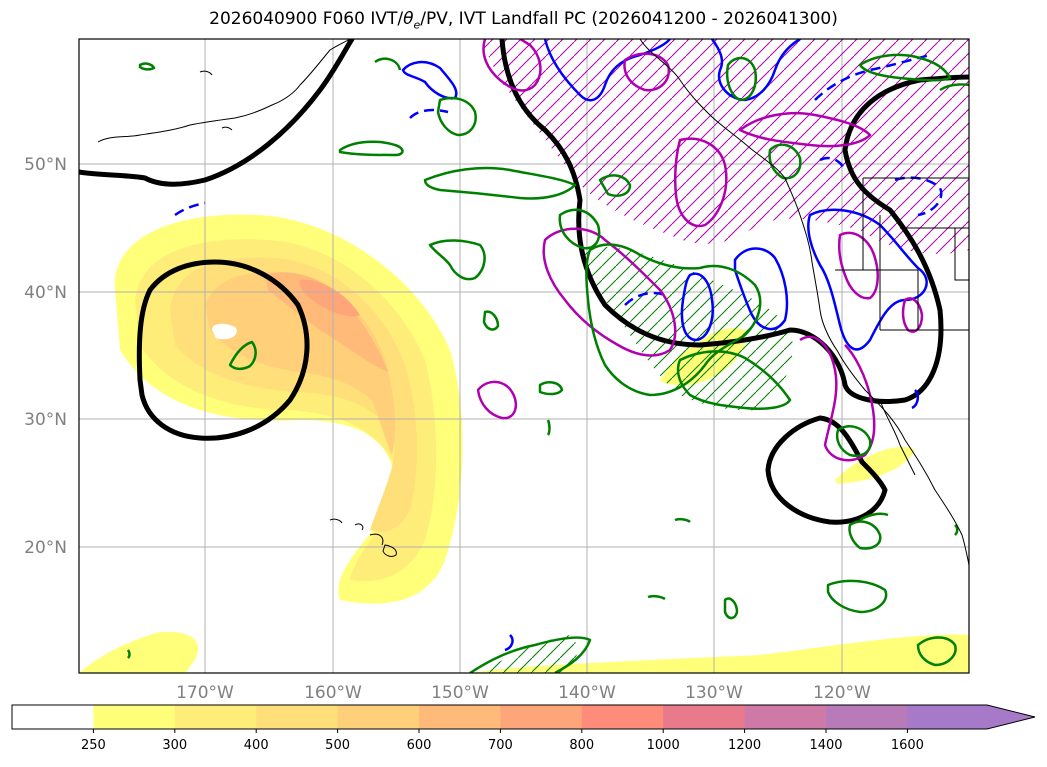  Describe the element at coordinates (719, 653) in the screenshot. I see `ivt-fill-south-band` at that location.